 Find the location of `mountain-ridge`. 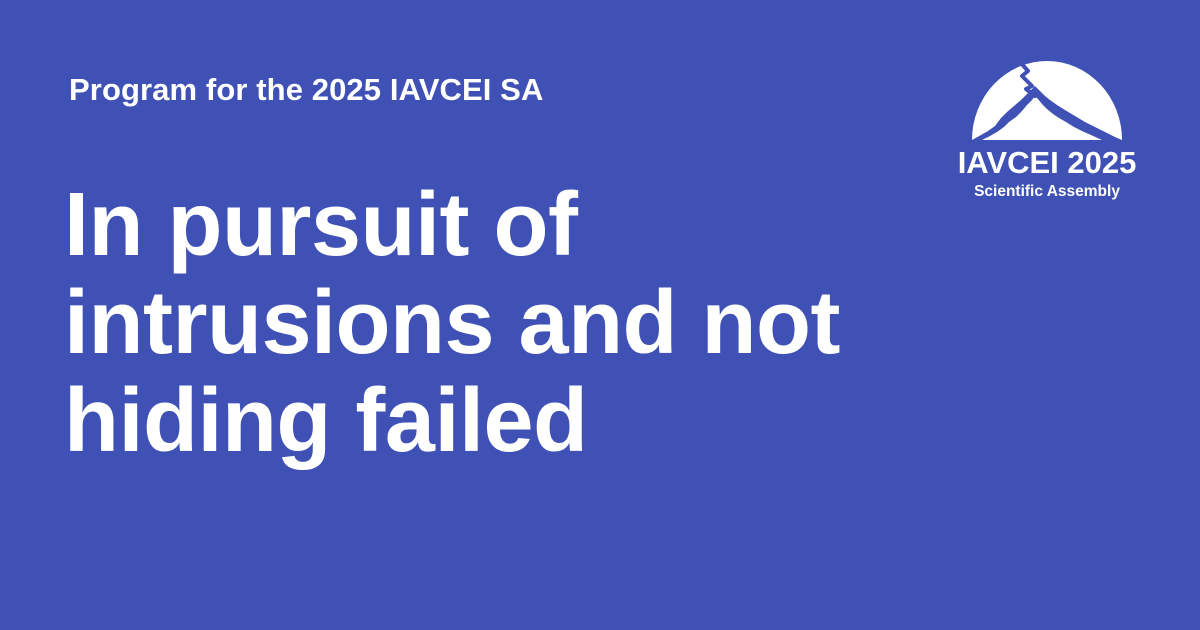

mountain-ridge is located at coordinates (1042, 118).